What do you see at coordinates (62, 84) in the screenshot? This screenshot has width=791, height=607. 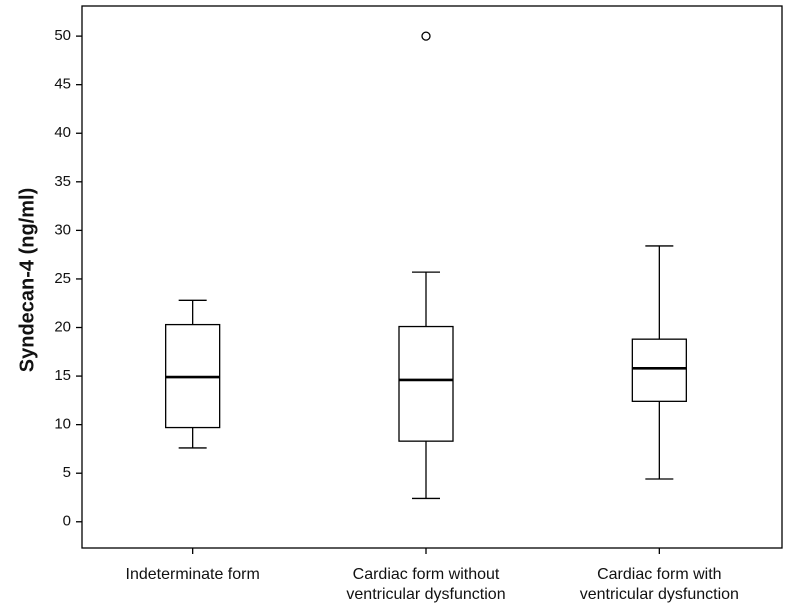 I see `y-tick-label: 45` at bounding box center [62, 84].